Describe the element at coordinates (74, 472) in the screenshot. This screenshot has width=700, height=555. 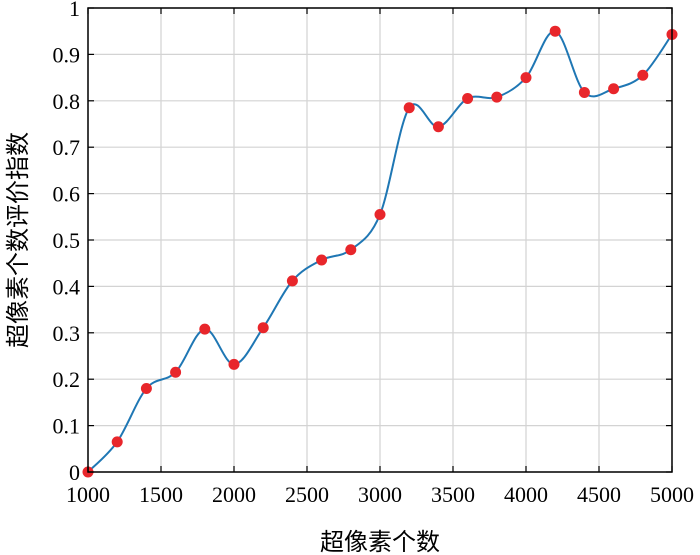
I see `y-tick-label: 0` at that location.